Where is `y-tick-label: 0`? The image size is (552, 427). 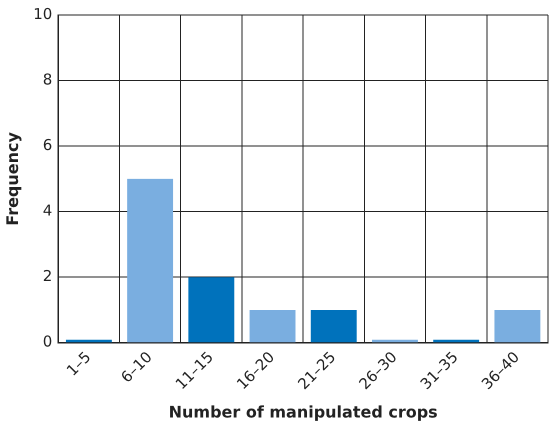 y-tick-label: 0 is located at coordinates (47, 341).